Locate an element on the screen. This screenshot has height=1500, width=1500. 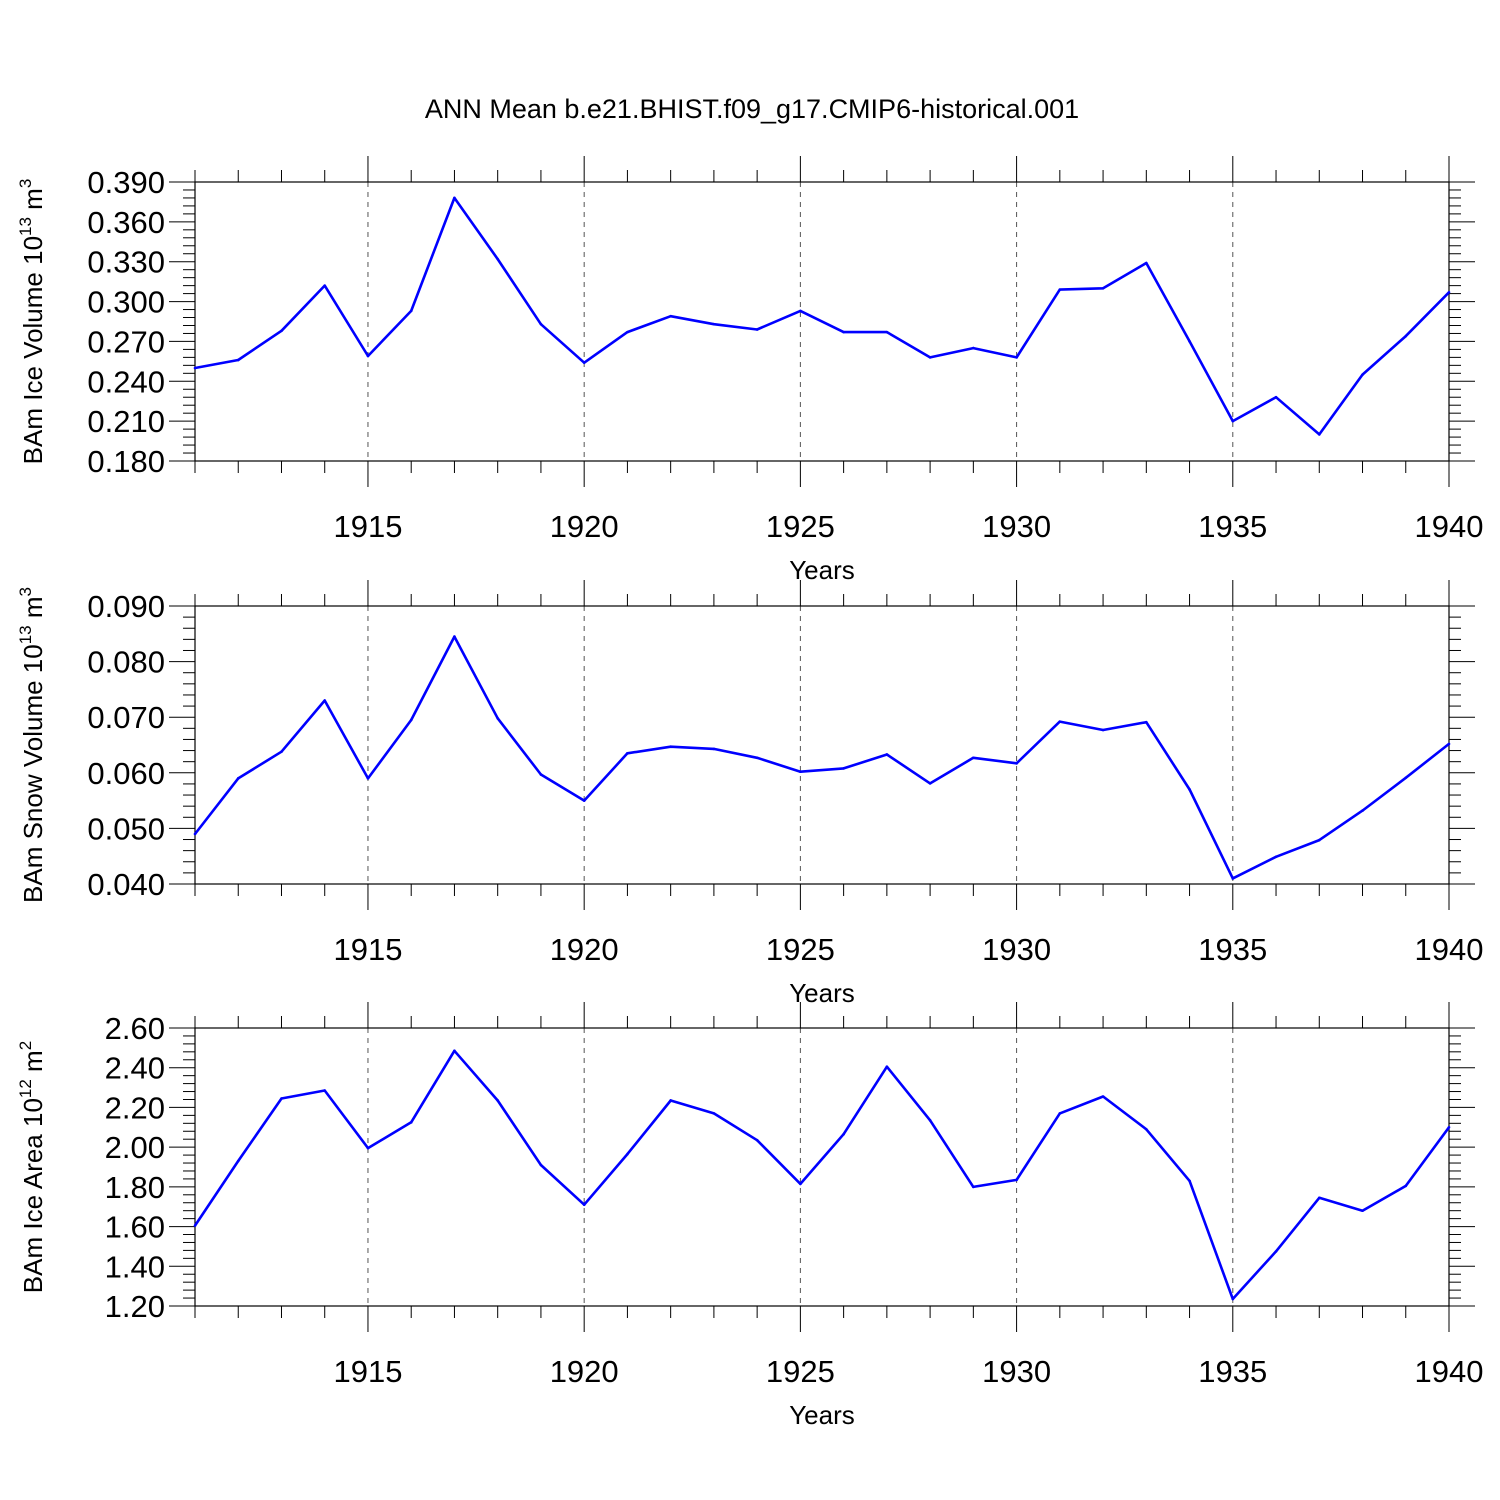
y-tick-label: 0.270 is located at coordinates (126, 341).